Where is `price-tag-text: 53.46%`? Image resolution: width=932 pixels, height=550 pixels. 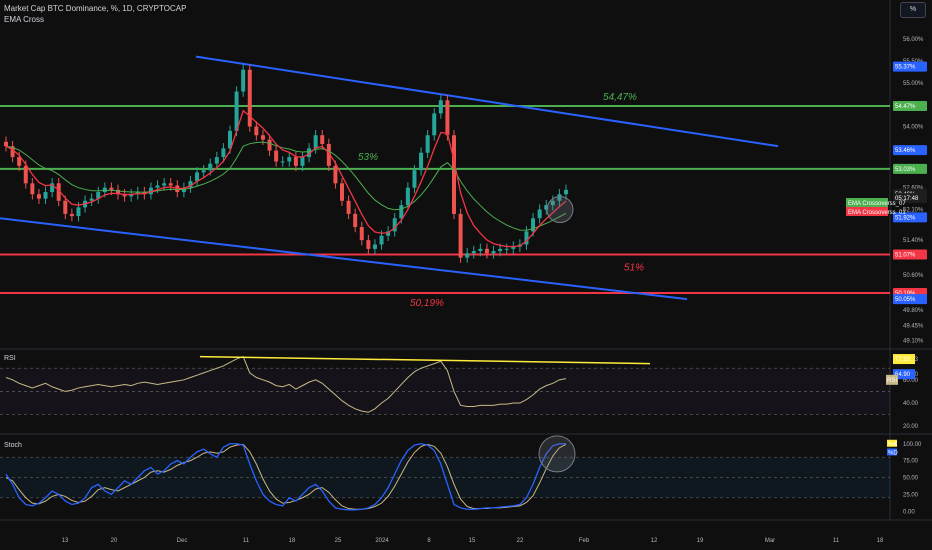
price-tag-text: 53.46% is located at coordinates (905, 151).